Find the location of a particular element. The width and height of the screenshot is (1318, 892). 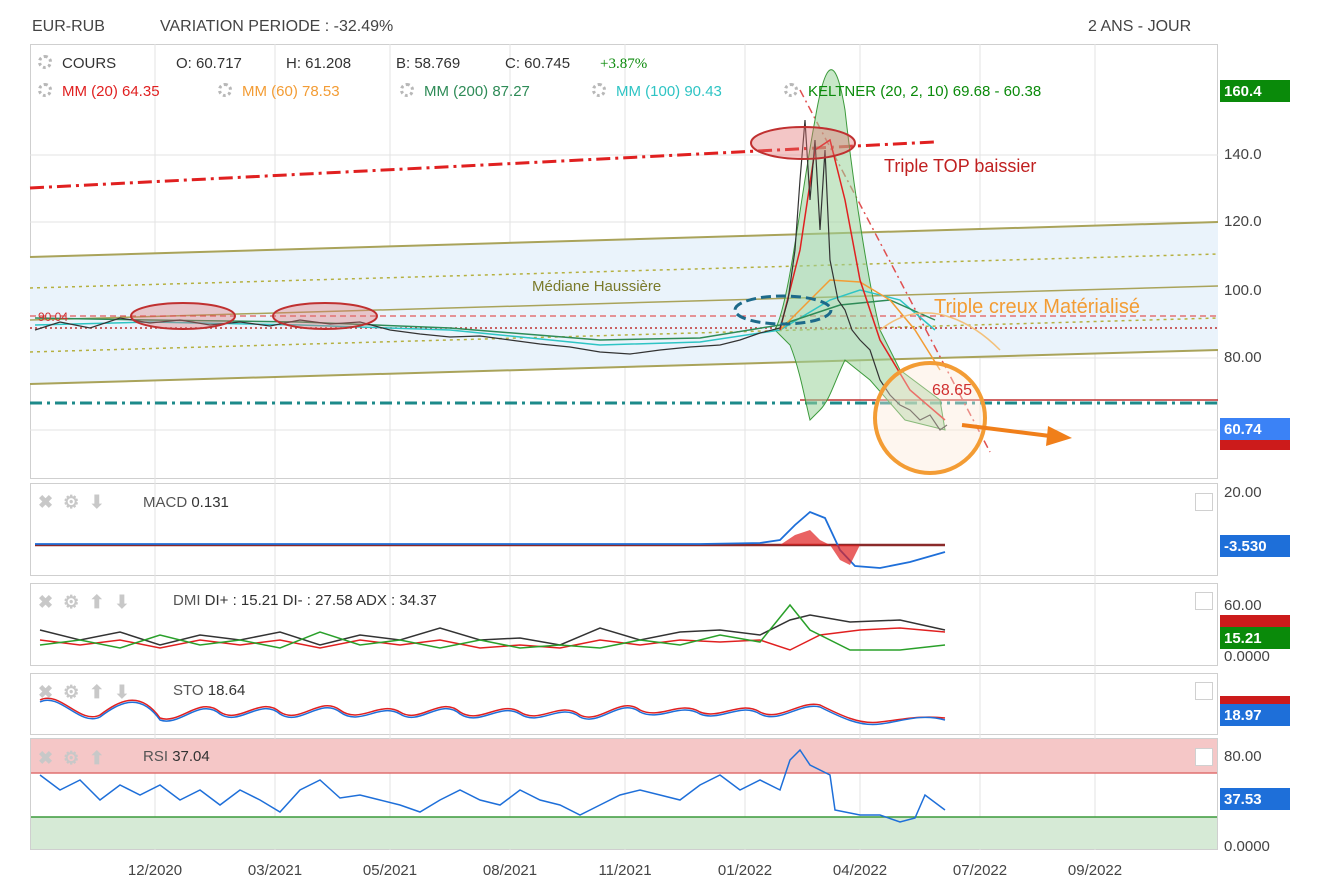

legend-change: +3.87% is located at coordinates (624, 64).